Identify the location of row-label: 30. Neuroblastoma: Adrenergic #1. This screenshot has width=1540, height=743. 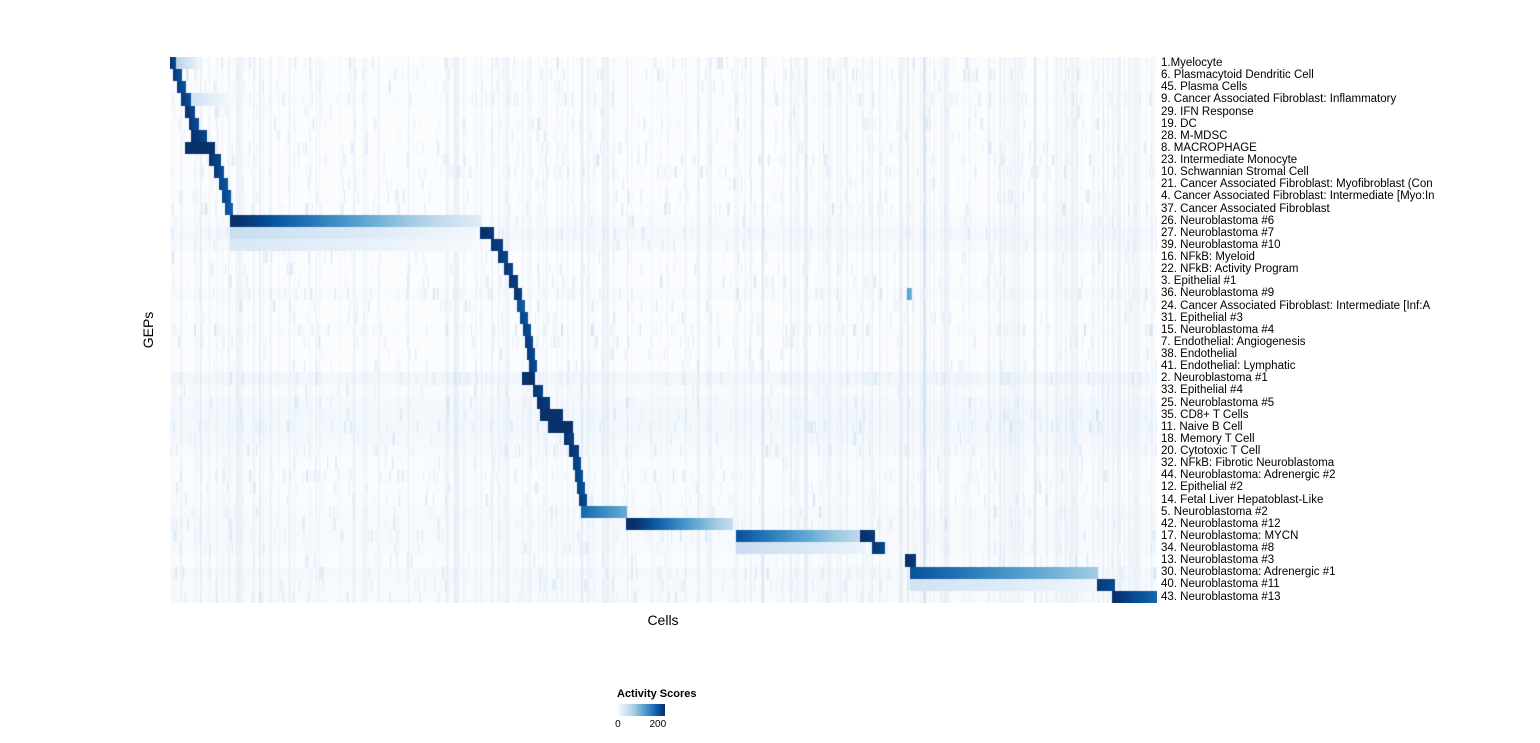
(1248, 572).